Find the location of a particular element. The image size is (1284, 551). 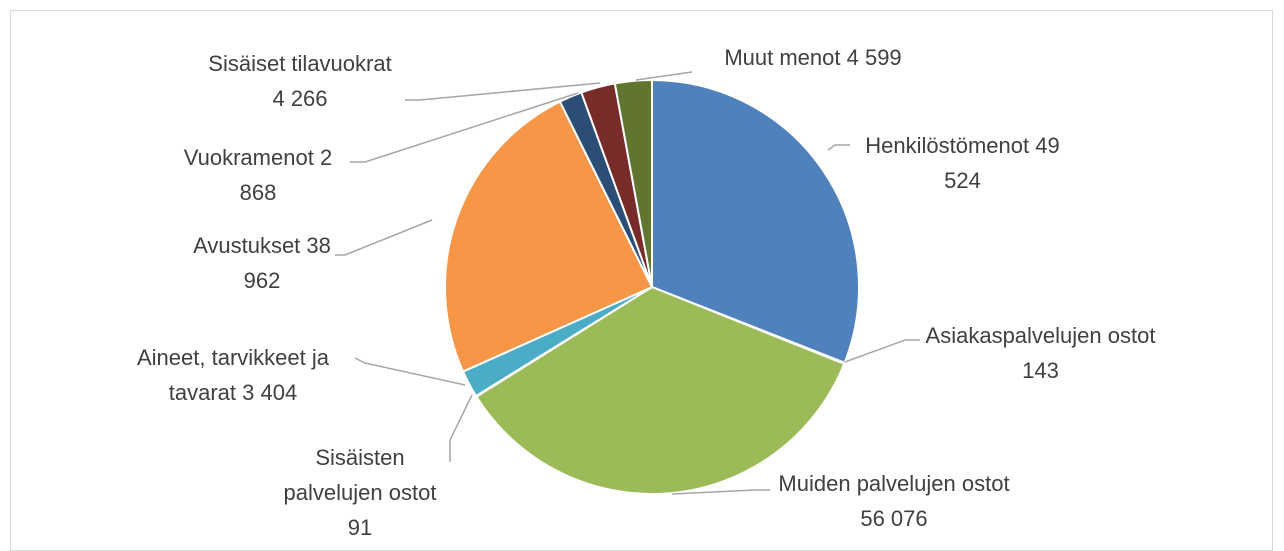

data-label: Avustukset 38 962 is located at coordinates (262, 263).